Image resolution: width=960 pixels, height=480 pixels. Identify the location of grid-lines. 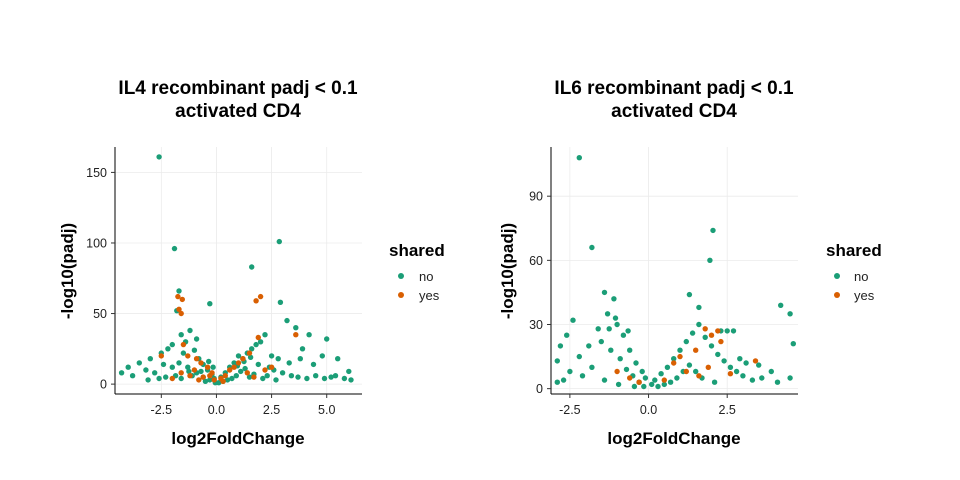
(238, 270).